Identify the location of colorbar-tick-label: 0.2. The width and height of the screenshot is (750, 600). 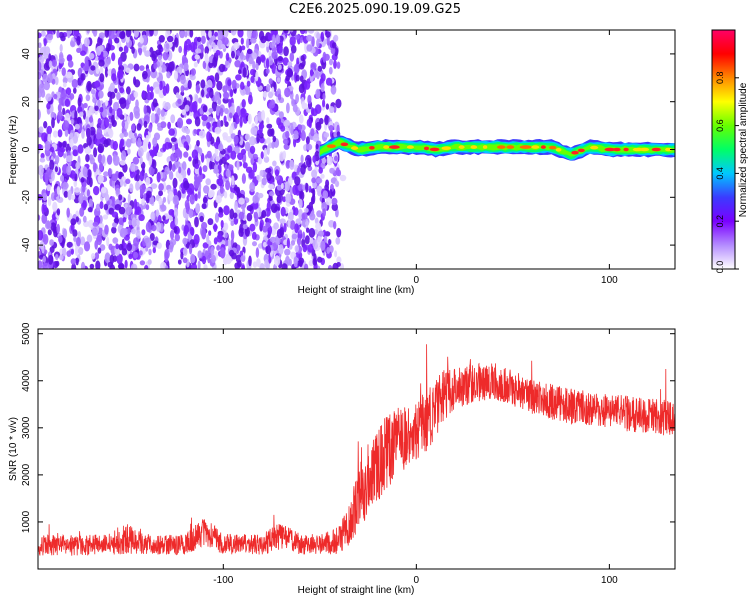
(720, 221).